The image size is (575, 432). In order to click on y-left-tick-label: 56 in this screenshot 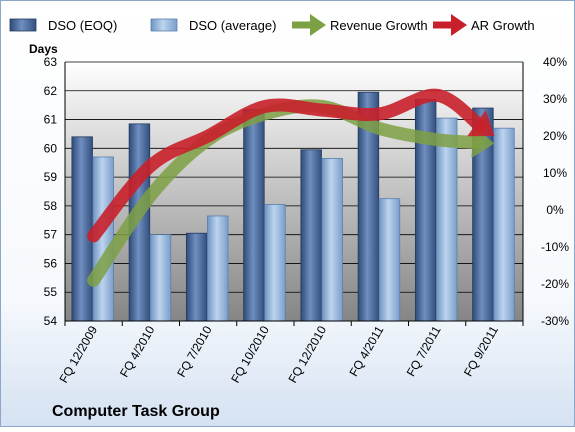, I will do `click(51, 263)`.